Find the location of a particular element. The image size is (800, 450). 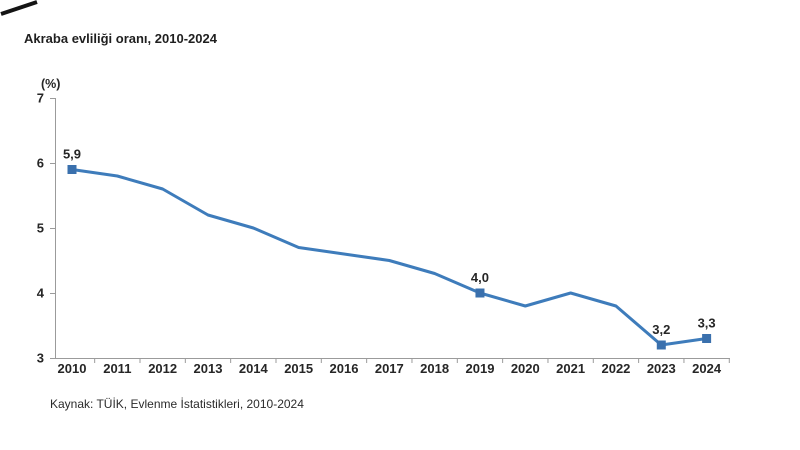

x-axis-year-label: 2017 is located at coordinates (389, 368).